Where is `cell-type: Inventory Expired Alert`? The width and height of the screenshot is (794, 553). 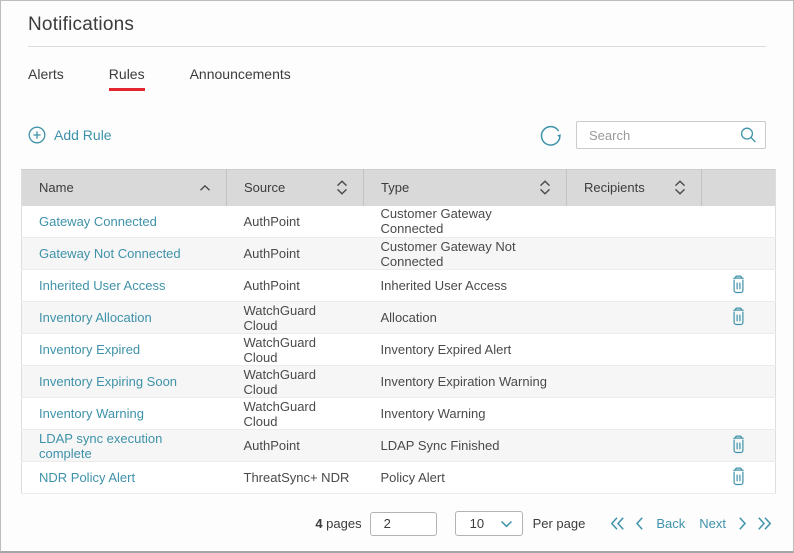
cell-type: Inventory Expired Alert is located at coordinates (465, 349).